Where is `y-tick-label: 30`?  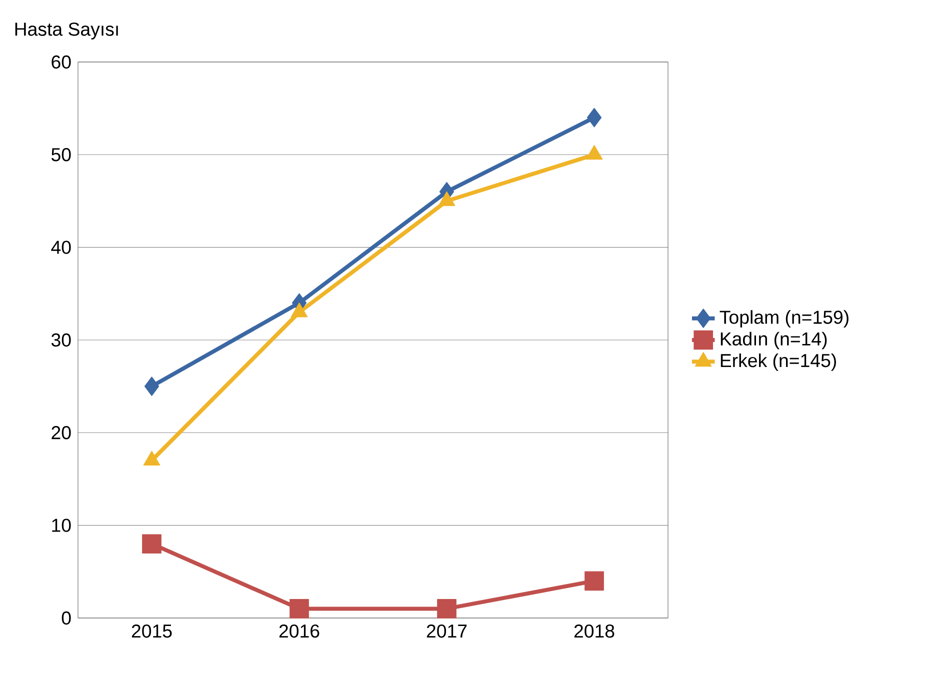 y-tick-label: 30 is located at coordinates (61, 340).